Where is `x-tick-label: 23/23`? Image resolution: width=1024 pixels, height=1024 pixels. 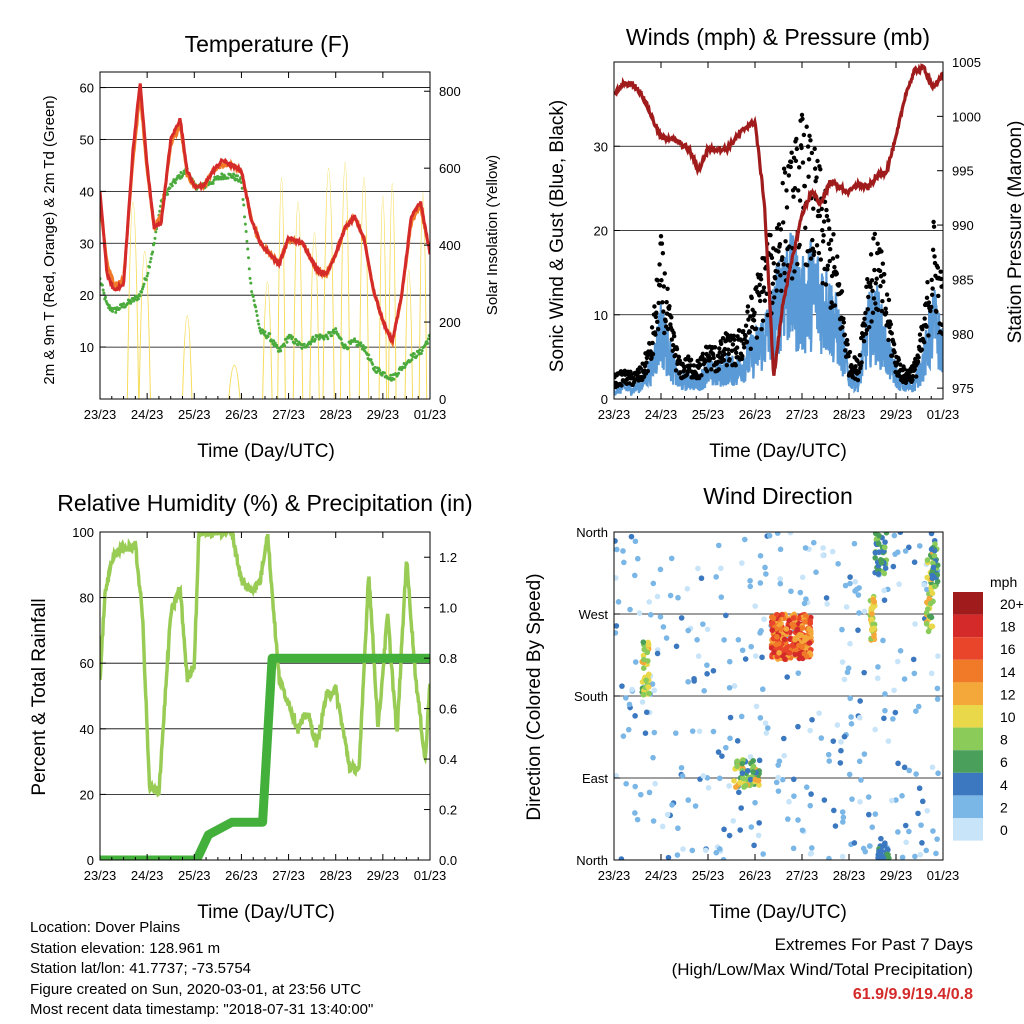
x-tick-label: 23/23 is located at coordinates (614, 414).